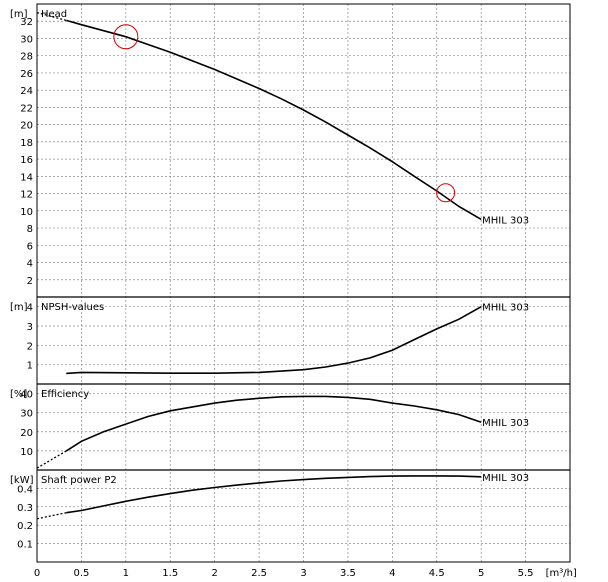  Describe the element at coordinates (26, 177) in the screenshot. I see `head-y-tick-label: 14` at that location.